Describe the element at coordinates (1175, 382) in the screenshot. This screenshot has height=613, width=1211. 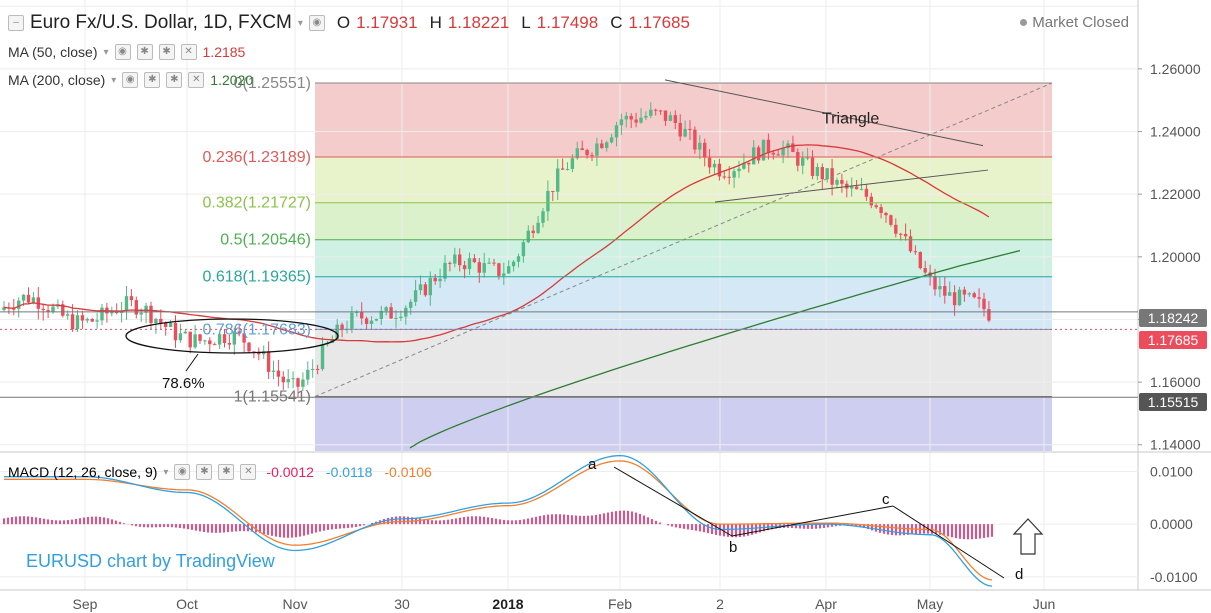
I see `price-tick-label: 1.16000` at that location.